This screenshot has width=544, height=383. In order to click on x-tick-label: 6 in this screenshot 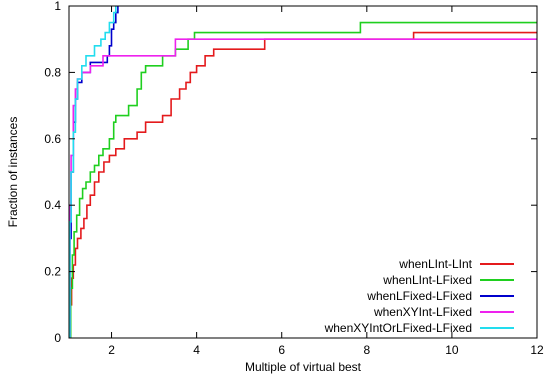, I will do `click(281, 350)`.